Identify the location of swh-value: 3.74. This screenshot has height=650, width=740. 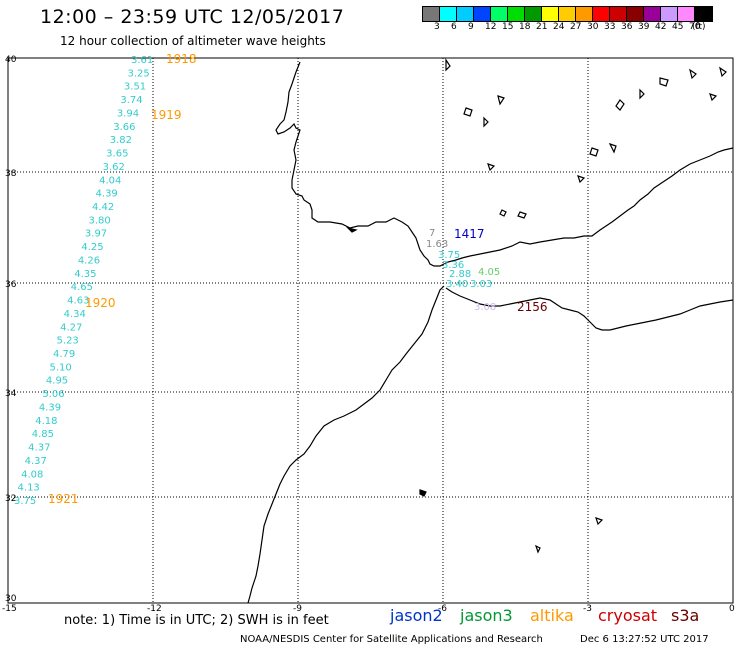
(131, 100).